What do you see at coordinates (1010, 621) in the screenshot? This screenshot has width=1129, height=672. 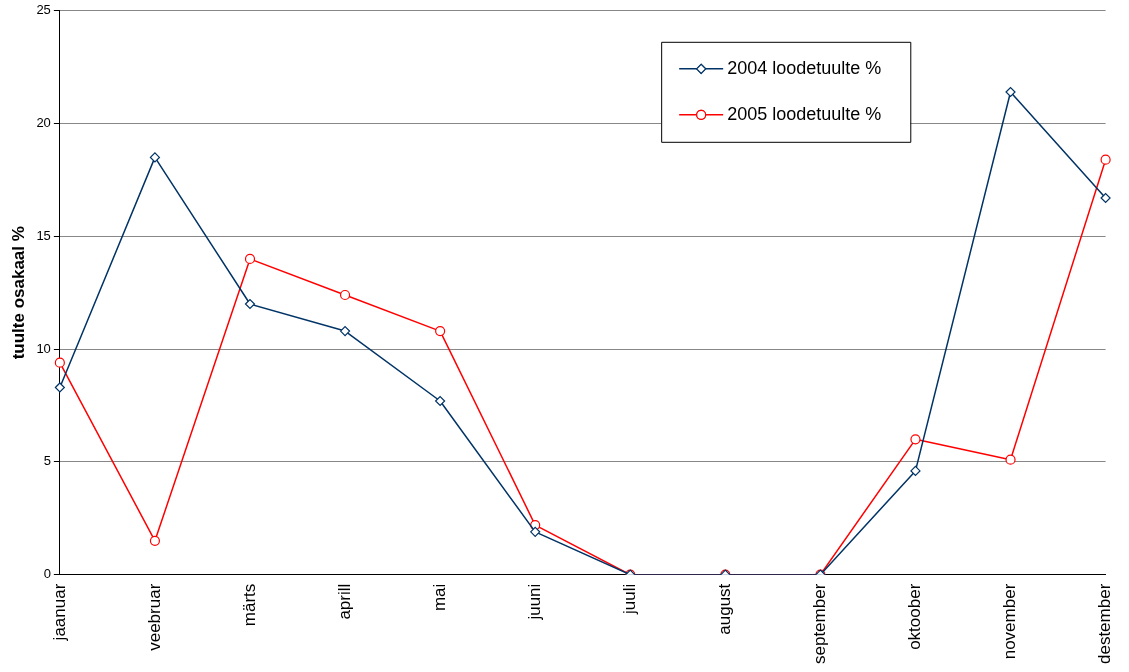 I see `x-tick-label: november` at bounding box center [1010, 621].